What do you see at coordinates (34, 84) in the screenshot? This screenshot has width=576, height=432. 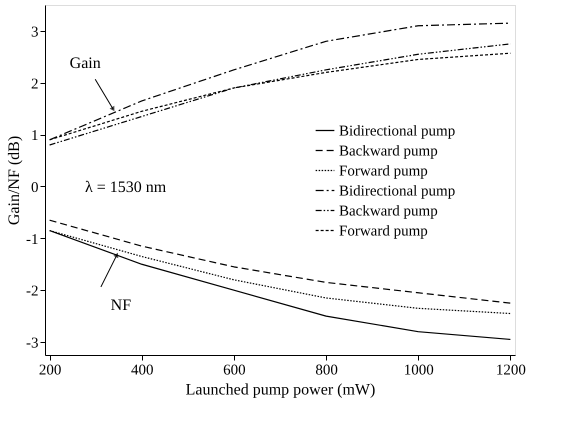 I see `y-tick-label: 2` at bounding box center [34, 84].